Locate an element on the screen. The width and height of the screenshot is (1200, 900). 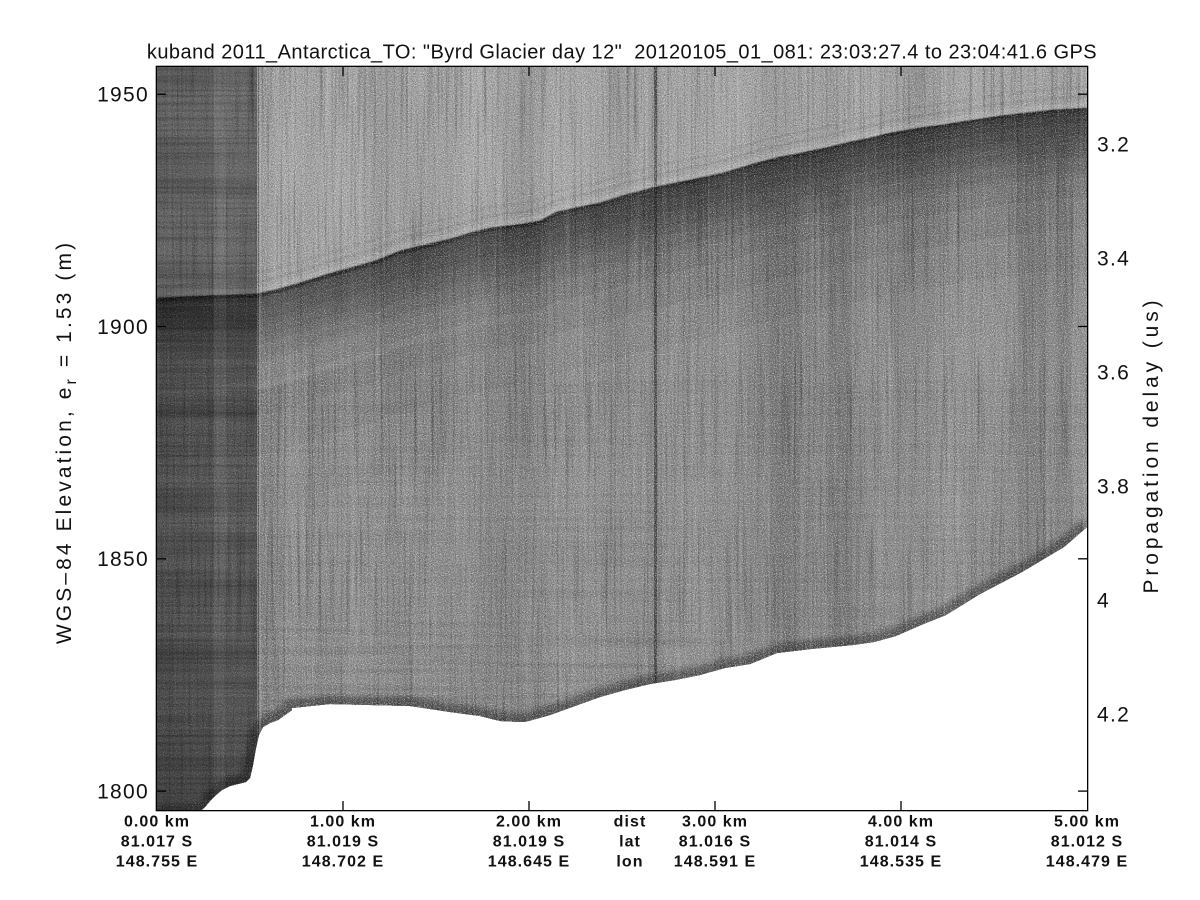
svg-text: 0.00 km is located at coordinates (157, 821).